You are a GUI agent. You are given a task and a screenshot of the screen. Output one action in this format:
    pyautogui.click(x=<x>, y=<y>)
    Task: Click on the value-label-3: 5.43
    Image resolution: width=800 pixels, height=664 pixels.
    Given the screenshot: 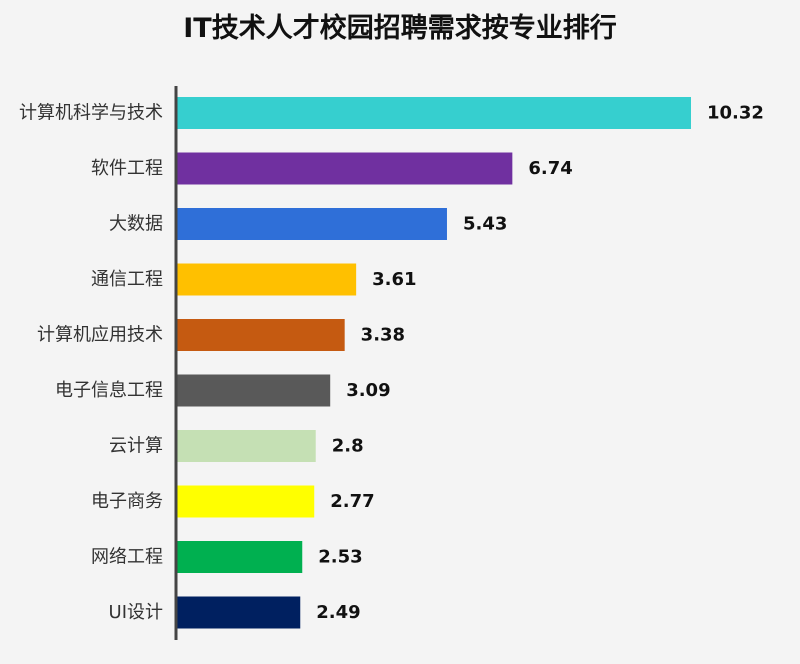 What is the action you would take?
    pyautogui.click(x=485, y=224)
    